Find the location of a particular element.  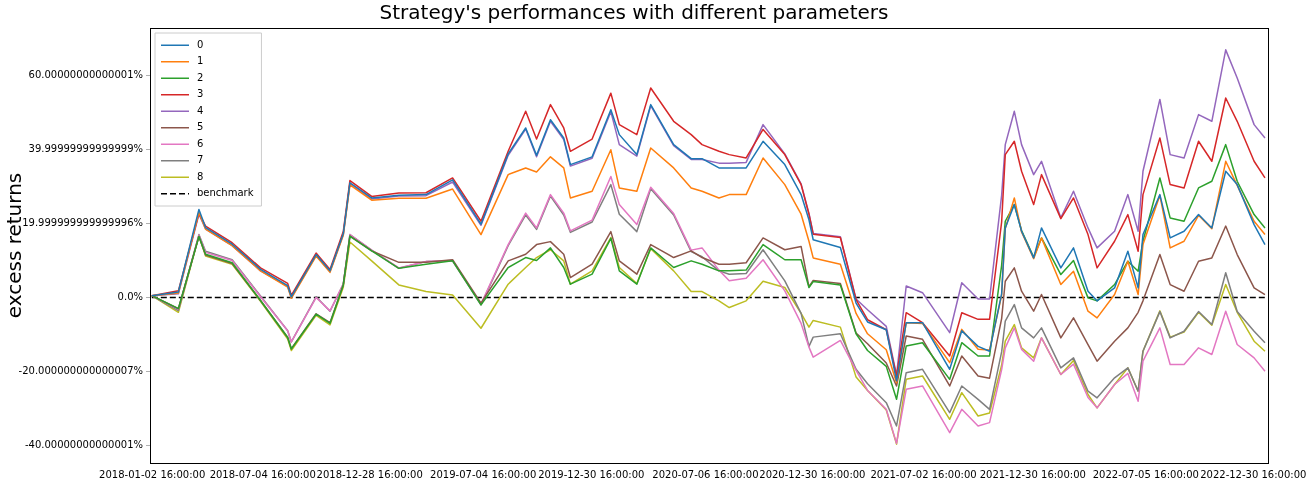

chart-title: Strategy's performances with different parameters is located at coordinates (634, 12).